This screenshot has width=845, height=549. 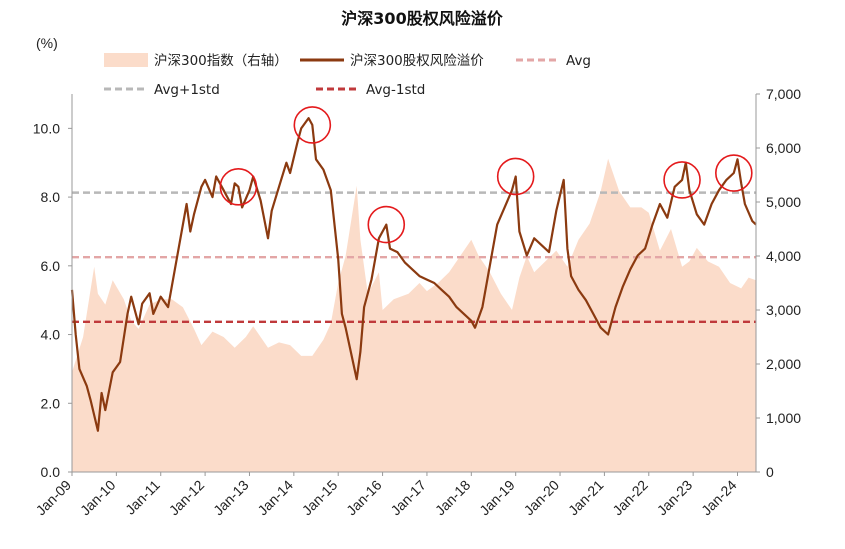 What do you see at coordinates (46, 128) in the screenshot?
I see `left-tick-label: 10.0` at bounding box center [46, 128].